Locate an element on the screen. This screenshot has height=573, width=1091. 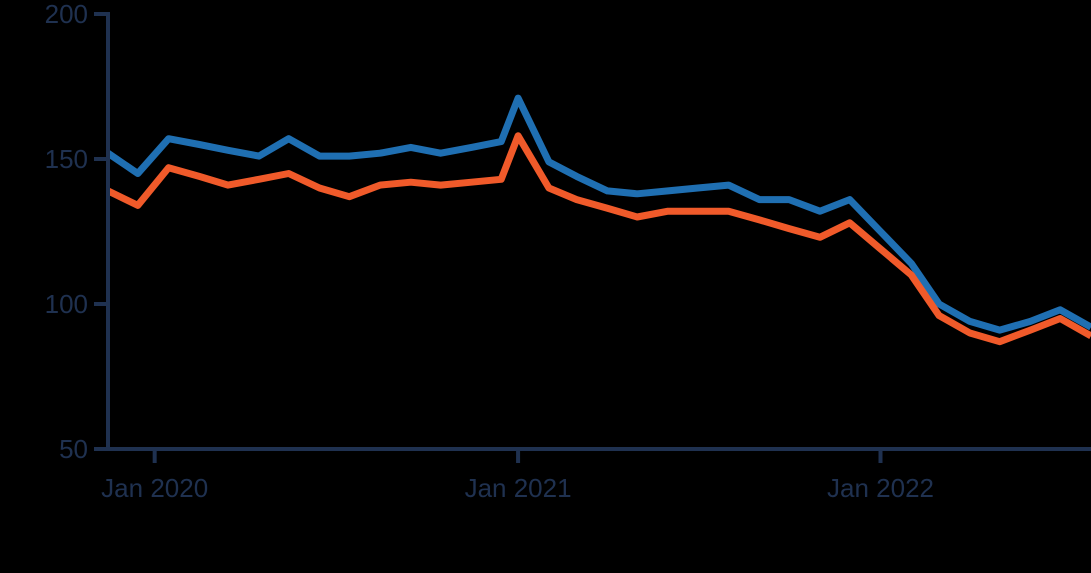
y-tick-label: 100 is located at coordinates (66, 304).